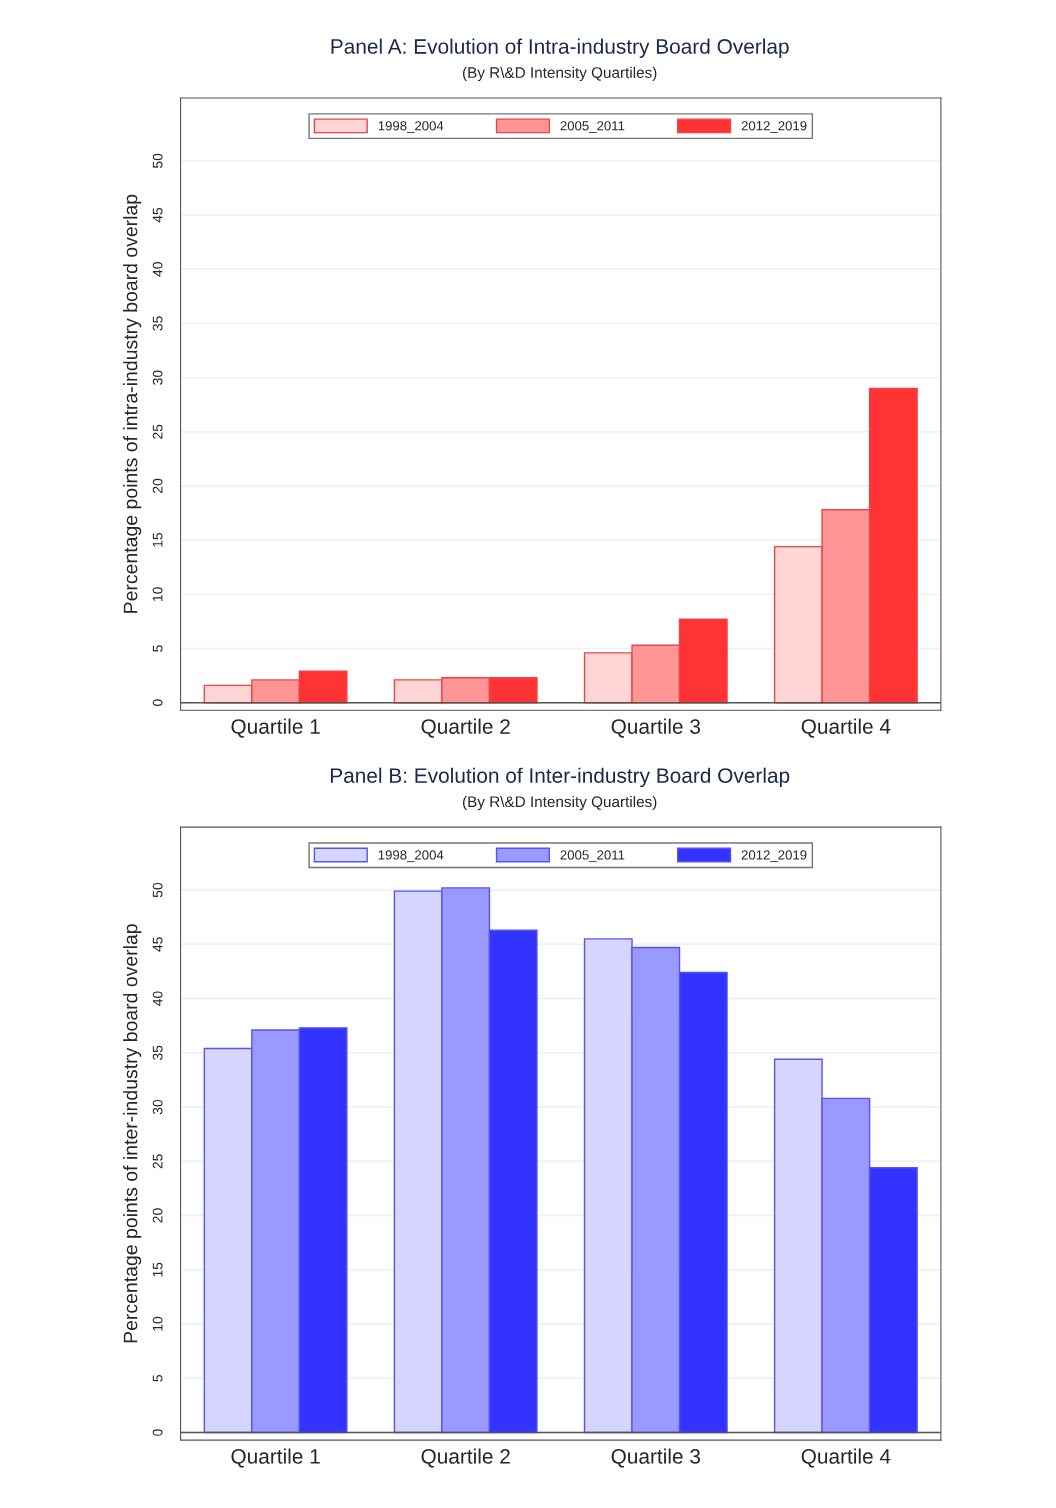 This screenshot has height=1508, width=1056. What do you see at coordinates (560, 48) in the screenshot?
I see `chart-title: Panel A: Evolution of Intra-industry Board Overlap` at bounding box center [560, 48].